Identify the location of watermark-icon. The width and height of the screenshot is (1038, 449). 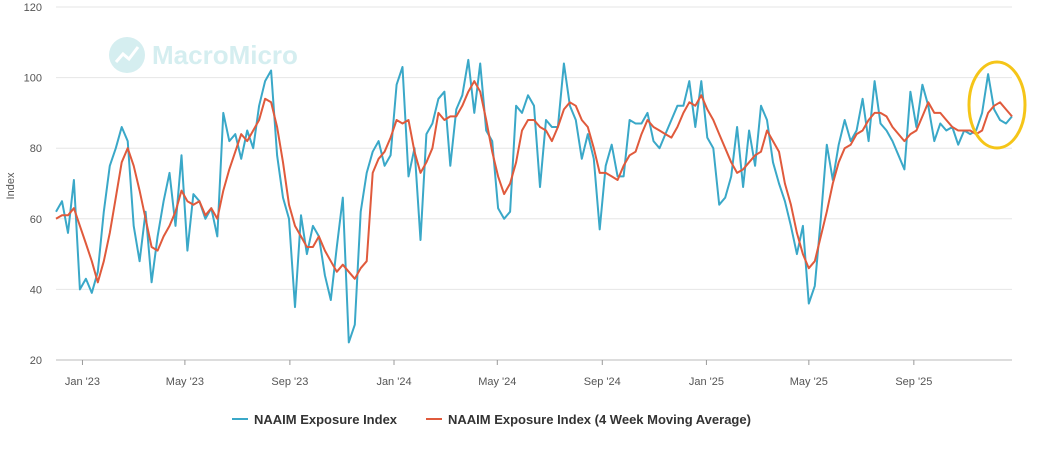
(127, 55).